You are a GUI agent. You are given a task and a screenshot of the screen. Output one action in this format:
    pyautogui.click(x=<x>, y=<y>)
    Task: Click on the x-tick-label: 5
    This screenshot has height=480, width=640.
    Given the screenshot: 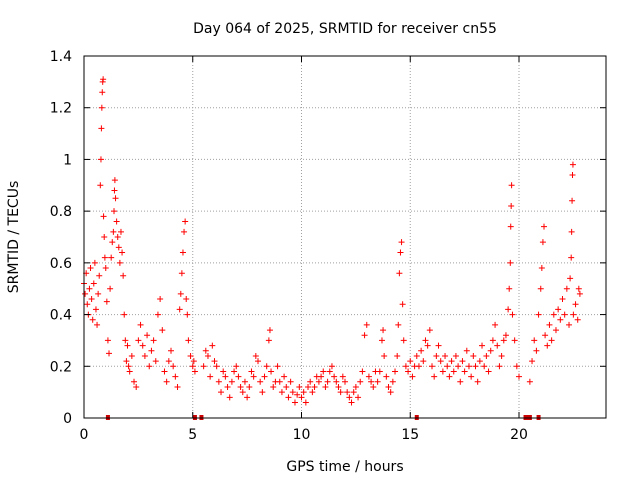 What is the action you would take?
    pyautogui.click(x=192, y=435)
    